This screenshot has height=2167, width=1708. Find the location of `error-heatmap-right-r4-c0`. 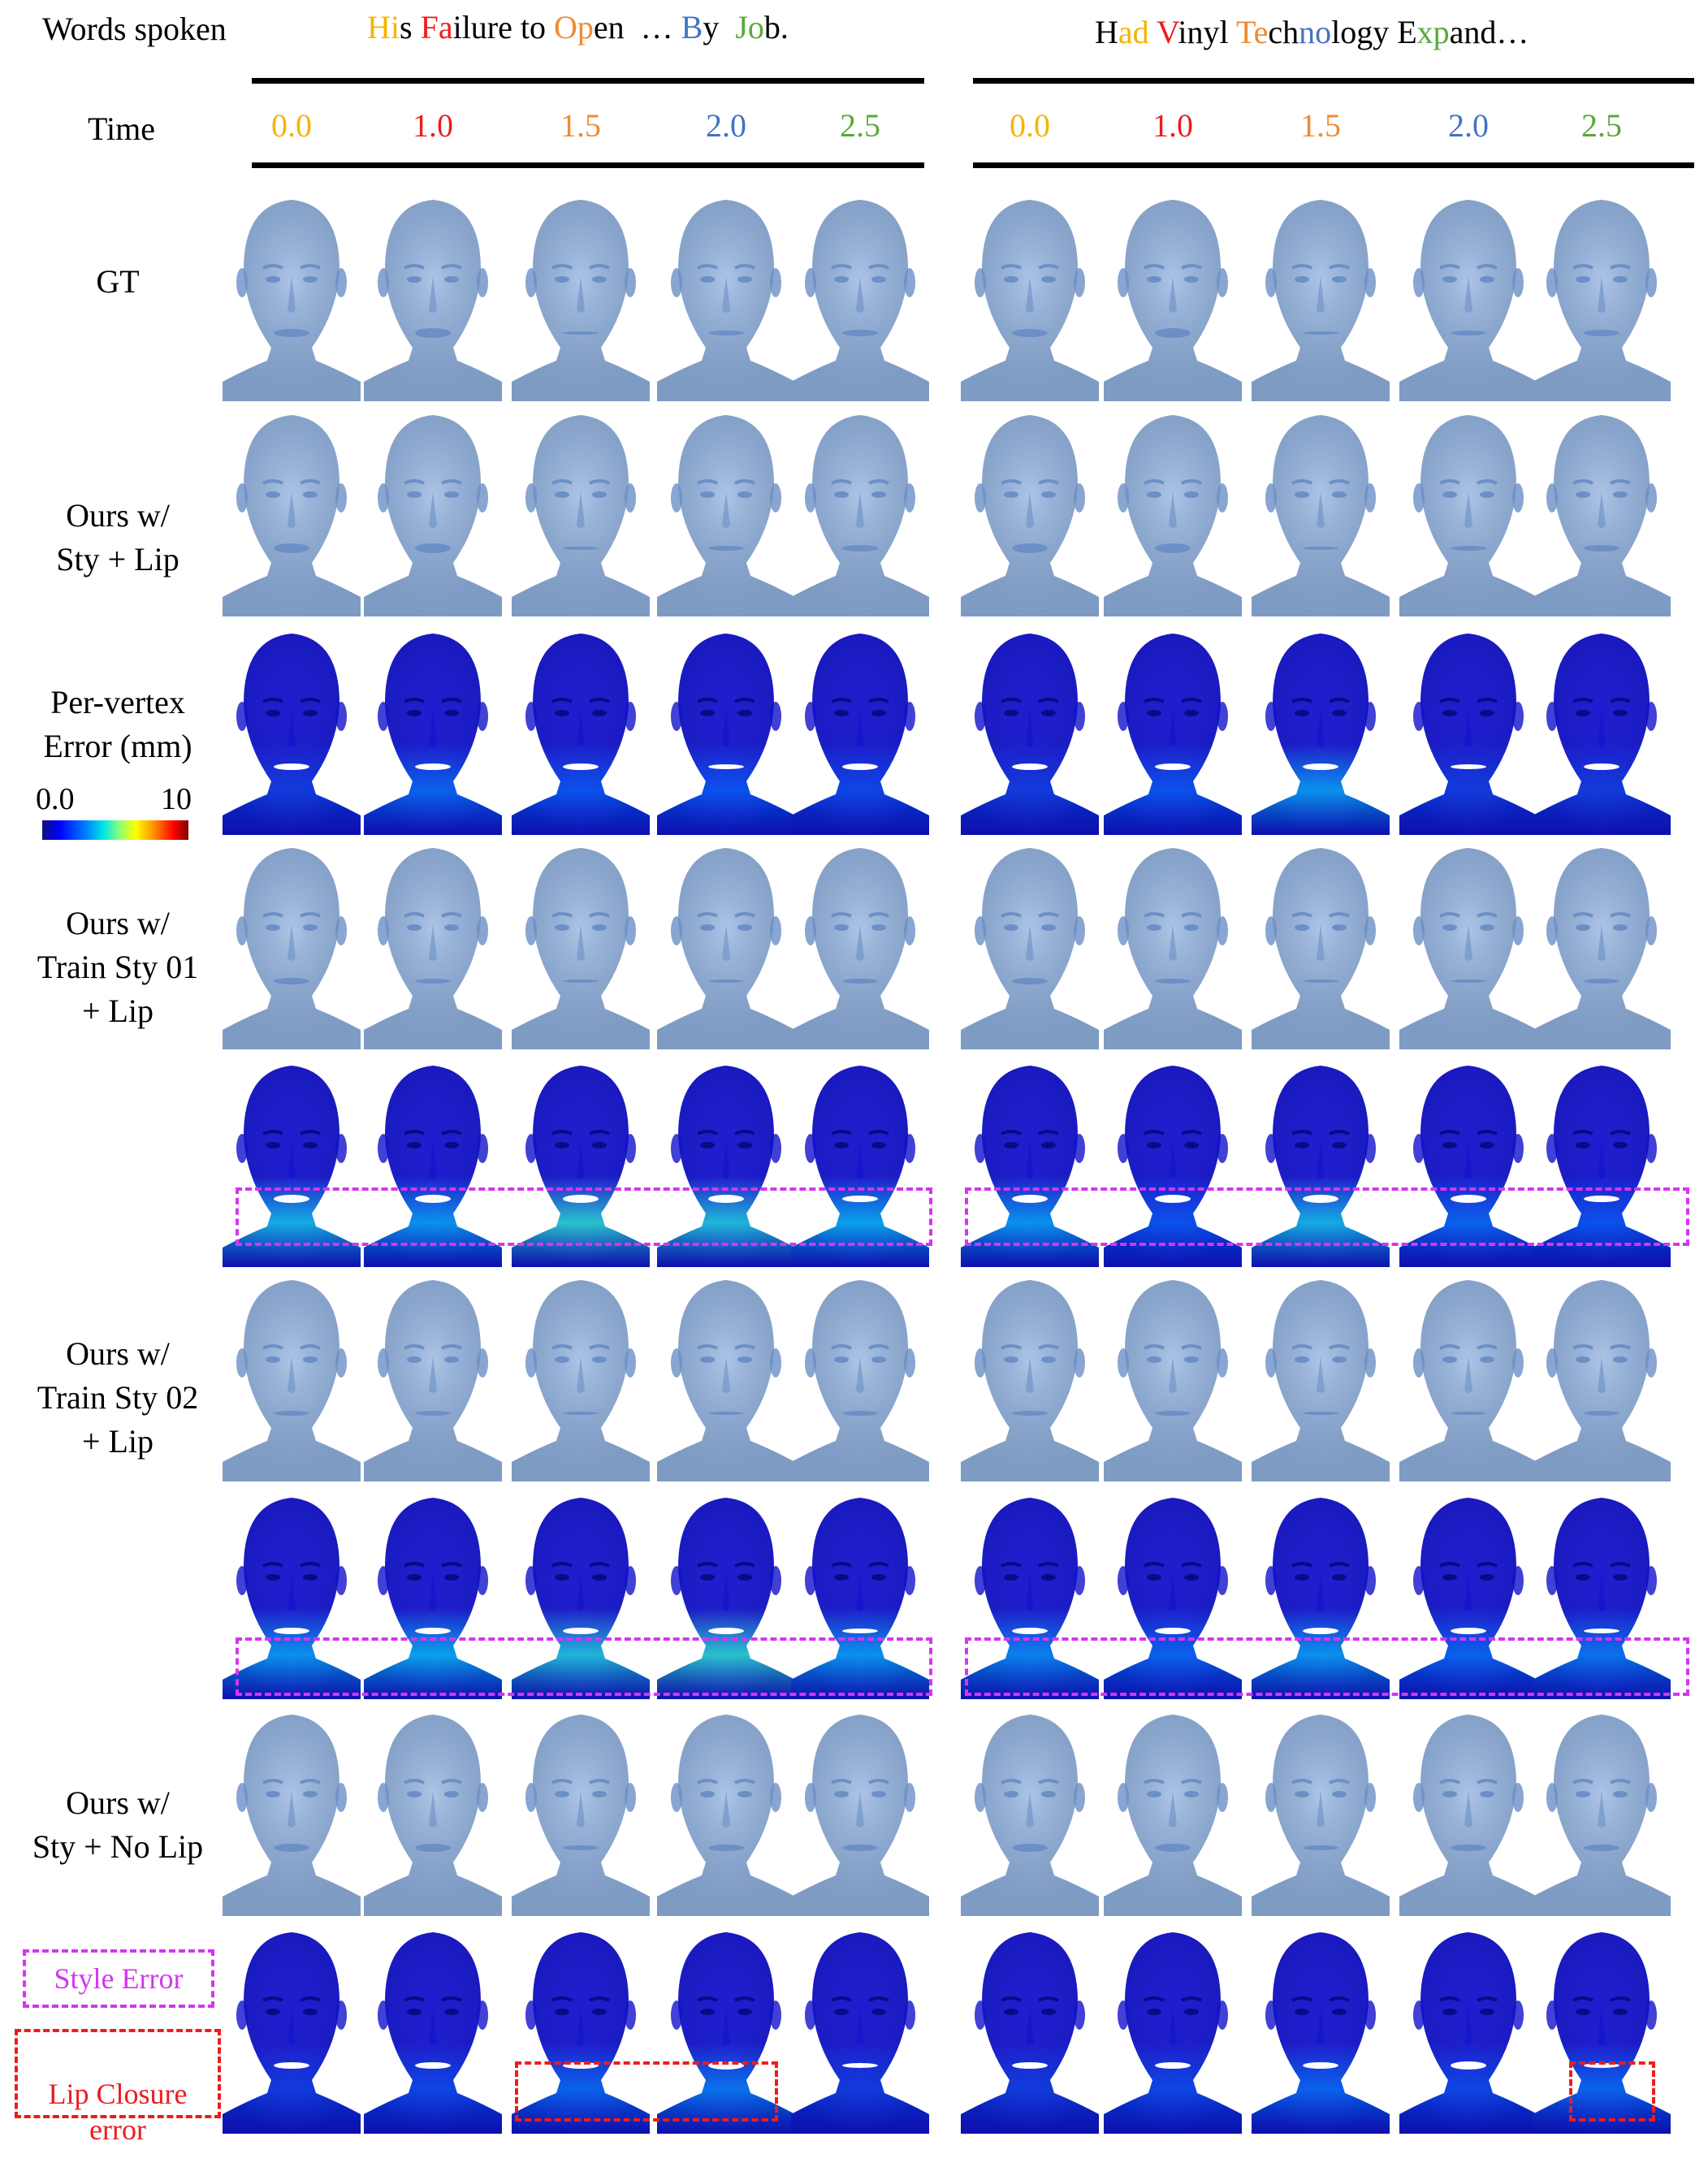

error-heatmap-right-r4-c0 is located at coordinates (1030, 1160).